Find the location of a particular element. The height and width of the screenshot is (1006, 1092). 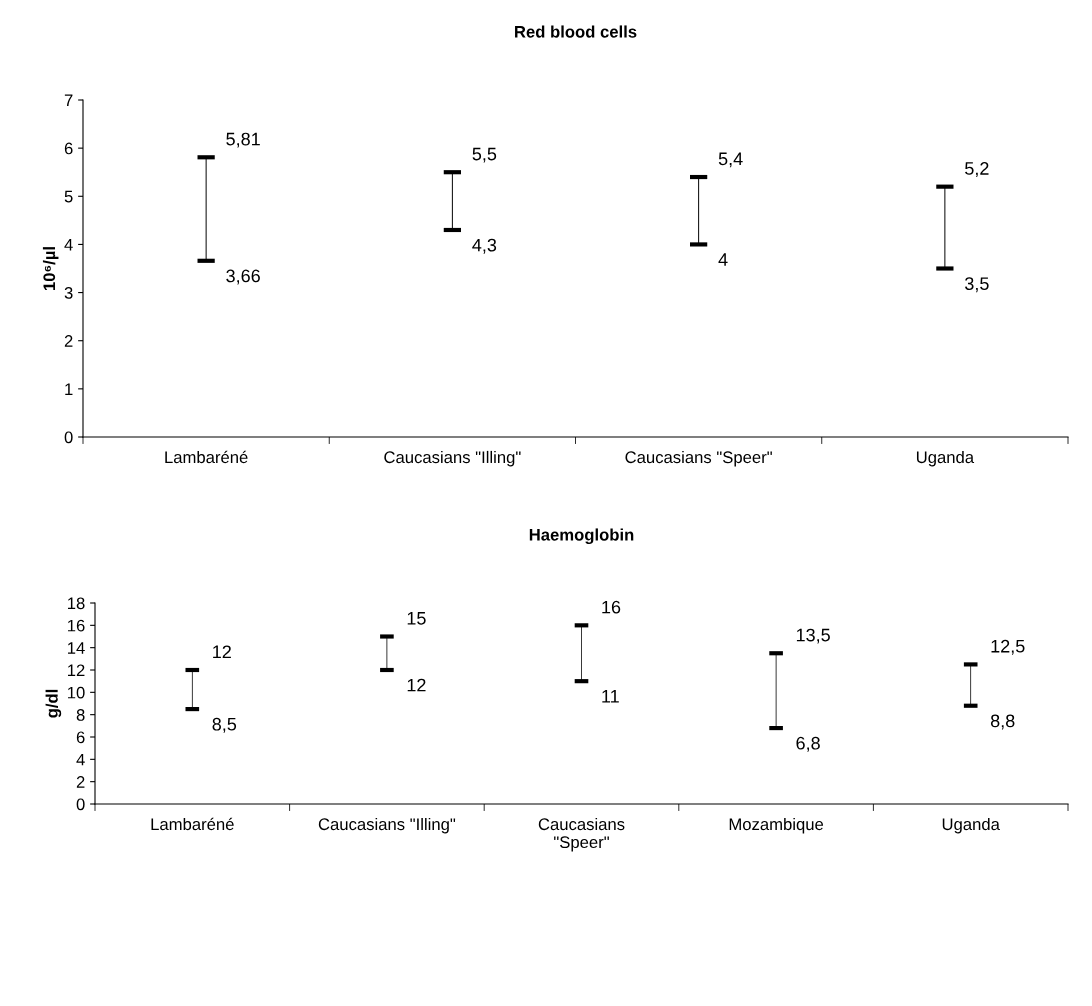

annotation: 3,66 is located at coordinates (243, 277).